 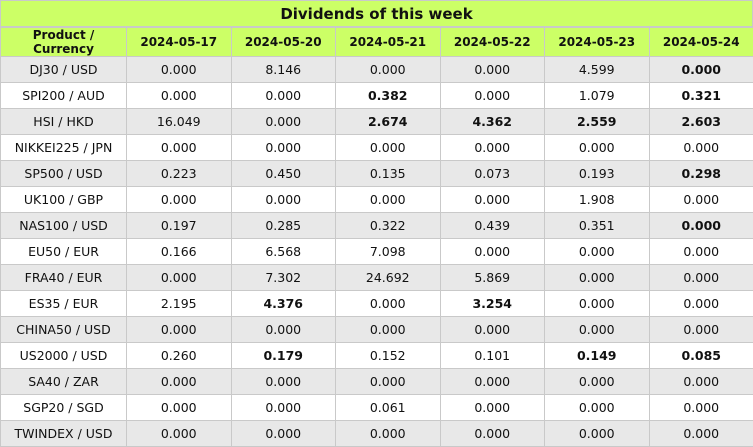 I want to click on product-cell: EU50 / EUR, so click(x=64, y=252).